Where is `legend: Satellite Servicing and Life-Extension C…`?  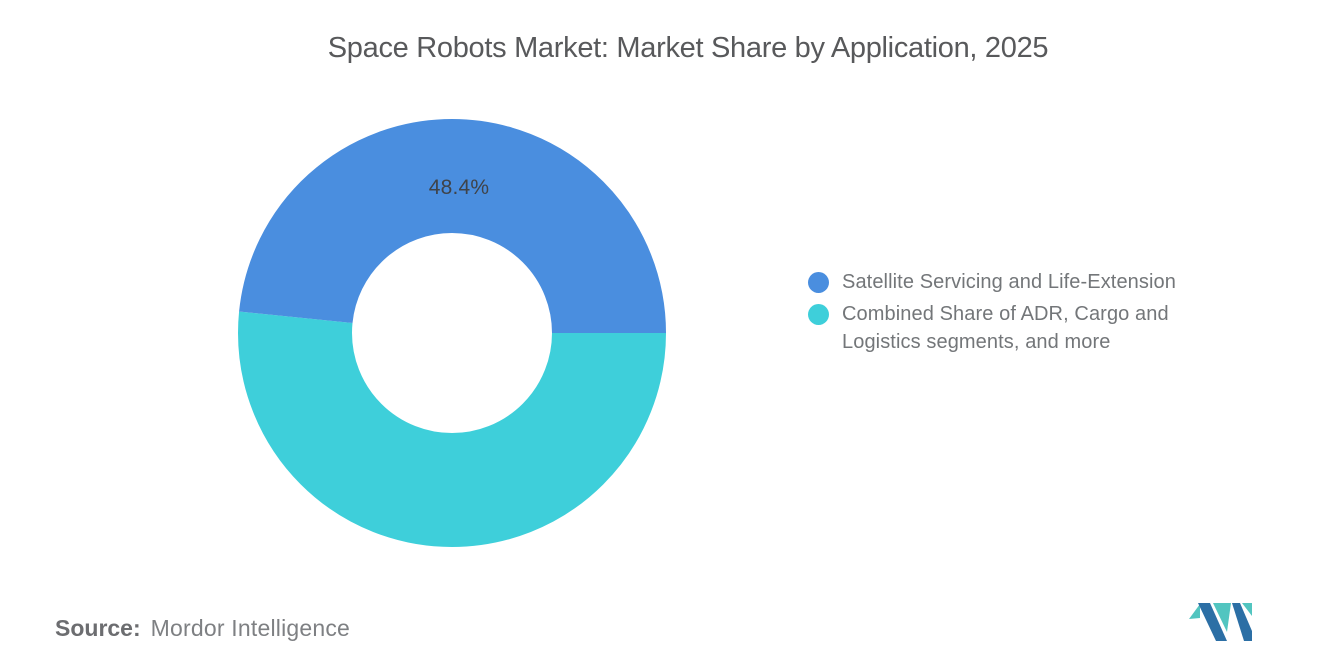 legend: Satellite Servicing and Life-Extension C… is located at coordinates (992, 314).